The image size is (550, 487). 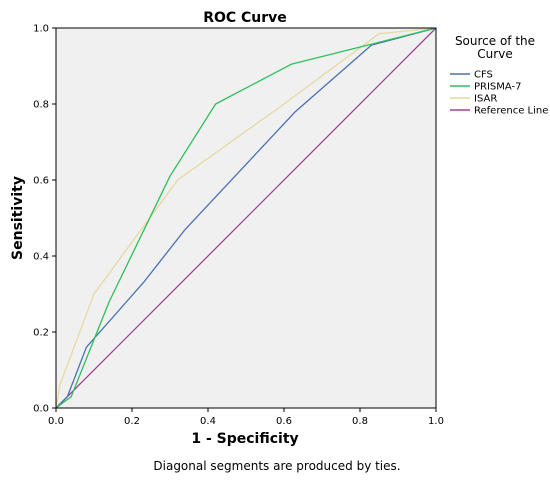 I want to click on legend-label: ISAR, so click(x=485, y=99).